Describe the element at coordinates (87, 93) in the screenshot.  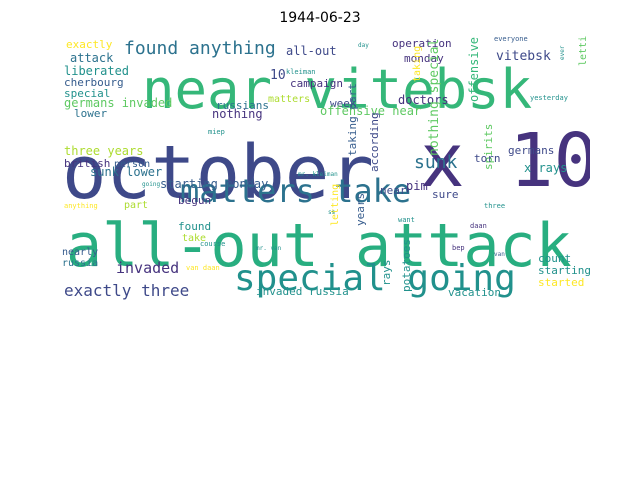
I see `cloud-word-special: special` at that location.